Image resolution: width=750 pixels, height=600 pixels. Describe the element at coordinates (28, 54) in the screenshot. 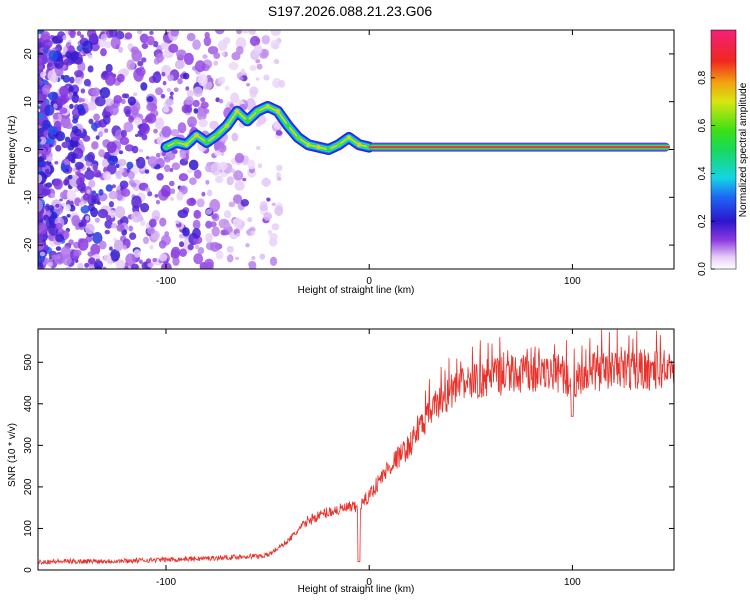

I see `spectrogram-y-tick-label: 20` at that location.